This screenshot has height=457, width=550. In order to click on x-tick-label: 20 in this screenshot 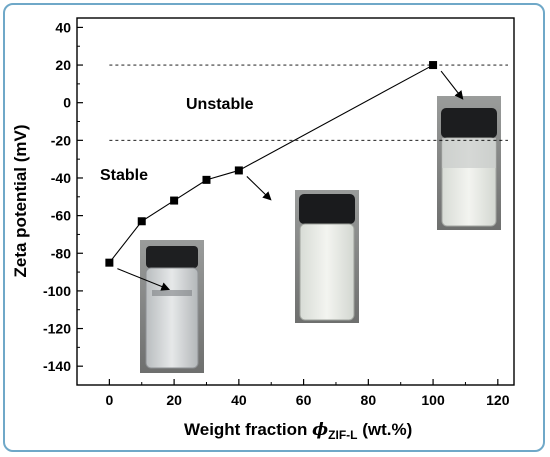, I will do `click(174, 400)`.